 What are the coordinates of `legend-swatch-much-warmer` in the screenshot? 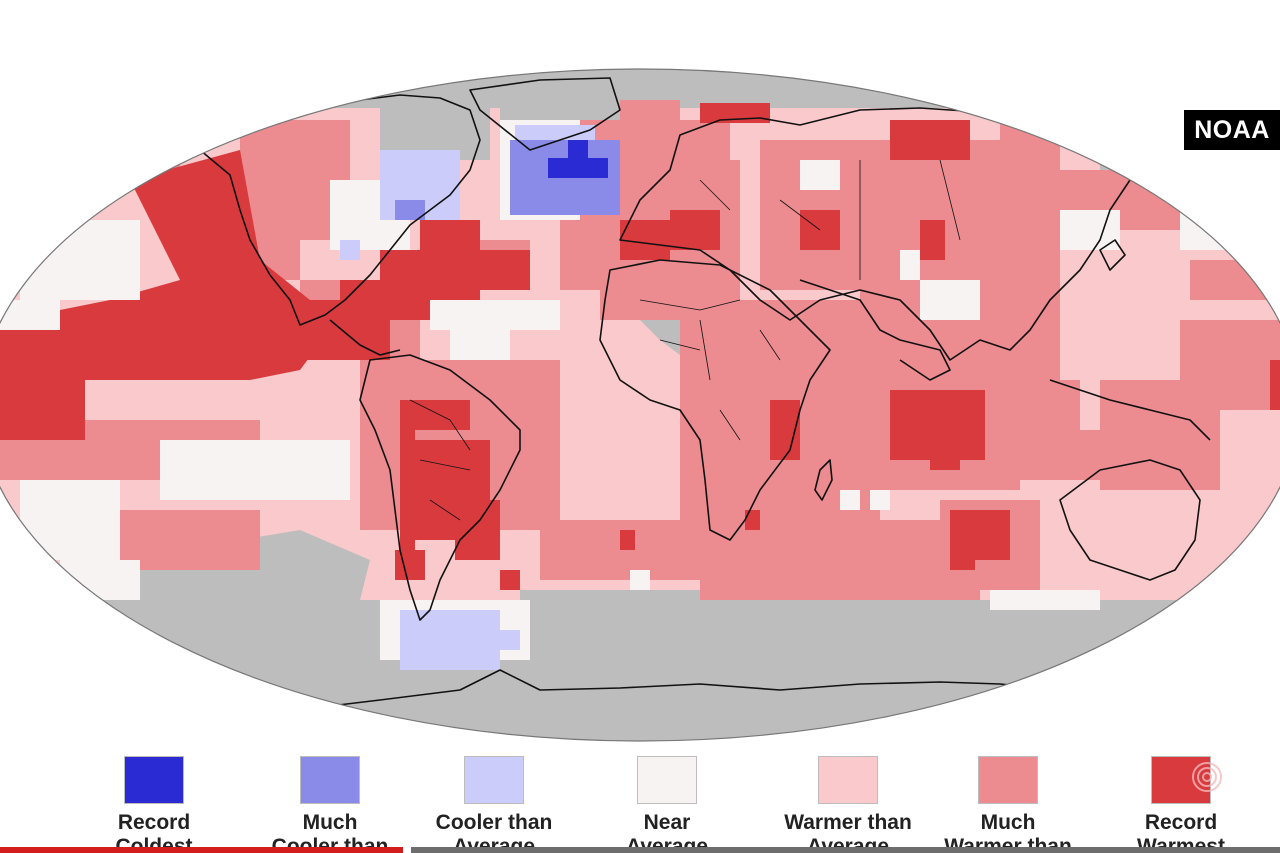 It's located at (1008, 780).